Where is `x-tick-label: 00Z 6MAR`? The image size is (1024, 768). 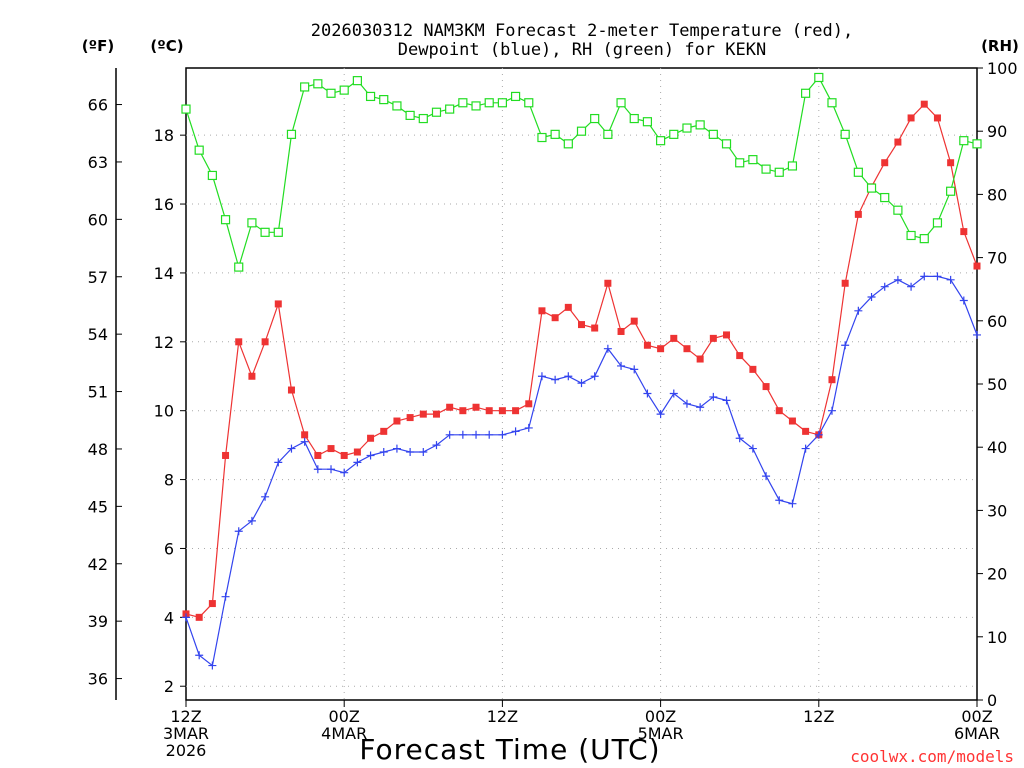 x-tick-label: 00Z 6MAR is located at coordinates (977, 725).